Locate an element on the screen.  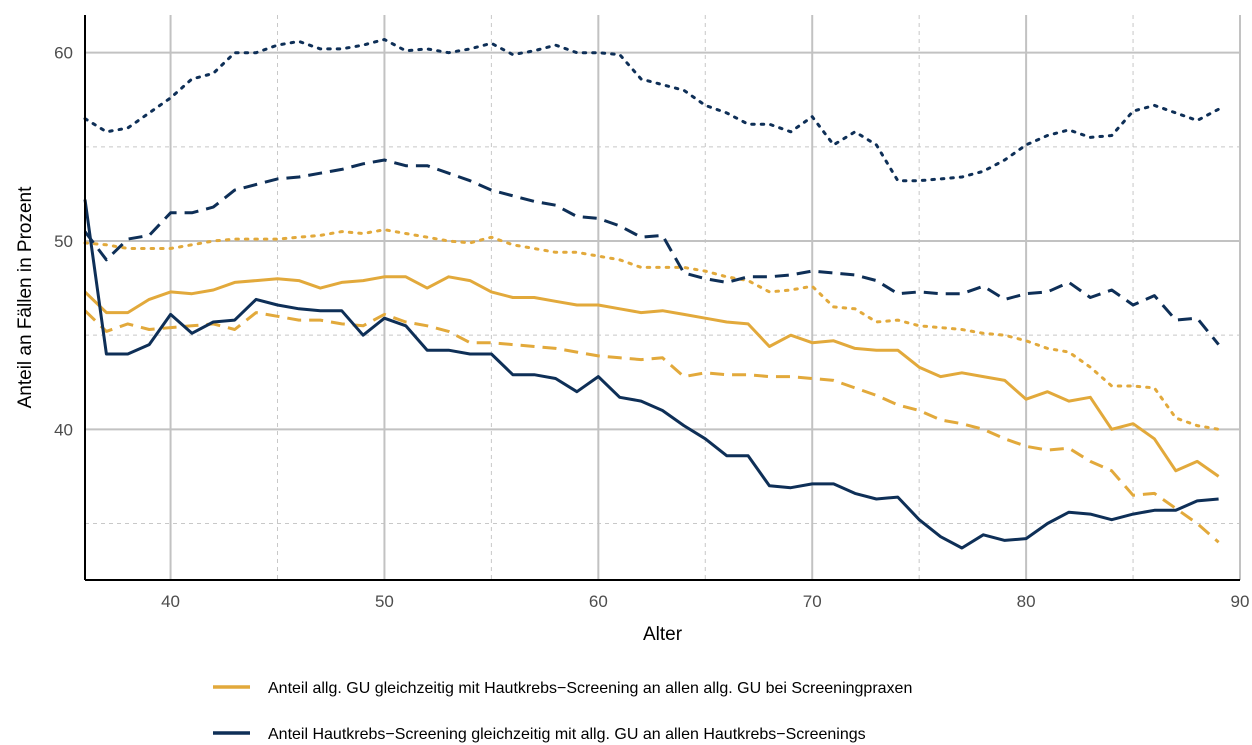
x-tick-label: 90 is located at coordinates (1240, 601).